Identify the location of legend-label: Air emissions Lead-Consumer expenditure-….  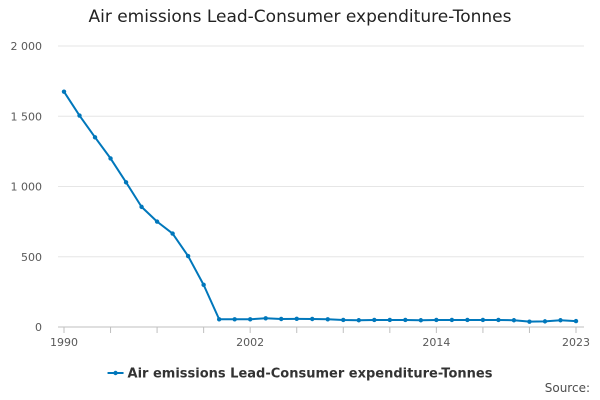
(310, 374).